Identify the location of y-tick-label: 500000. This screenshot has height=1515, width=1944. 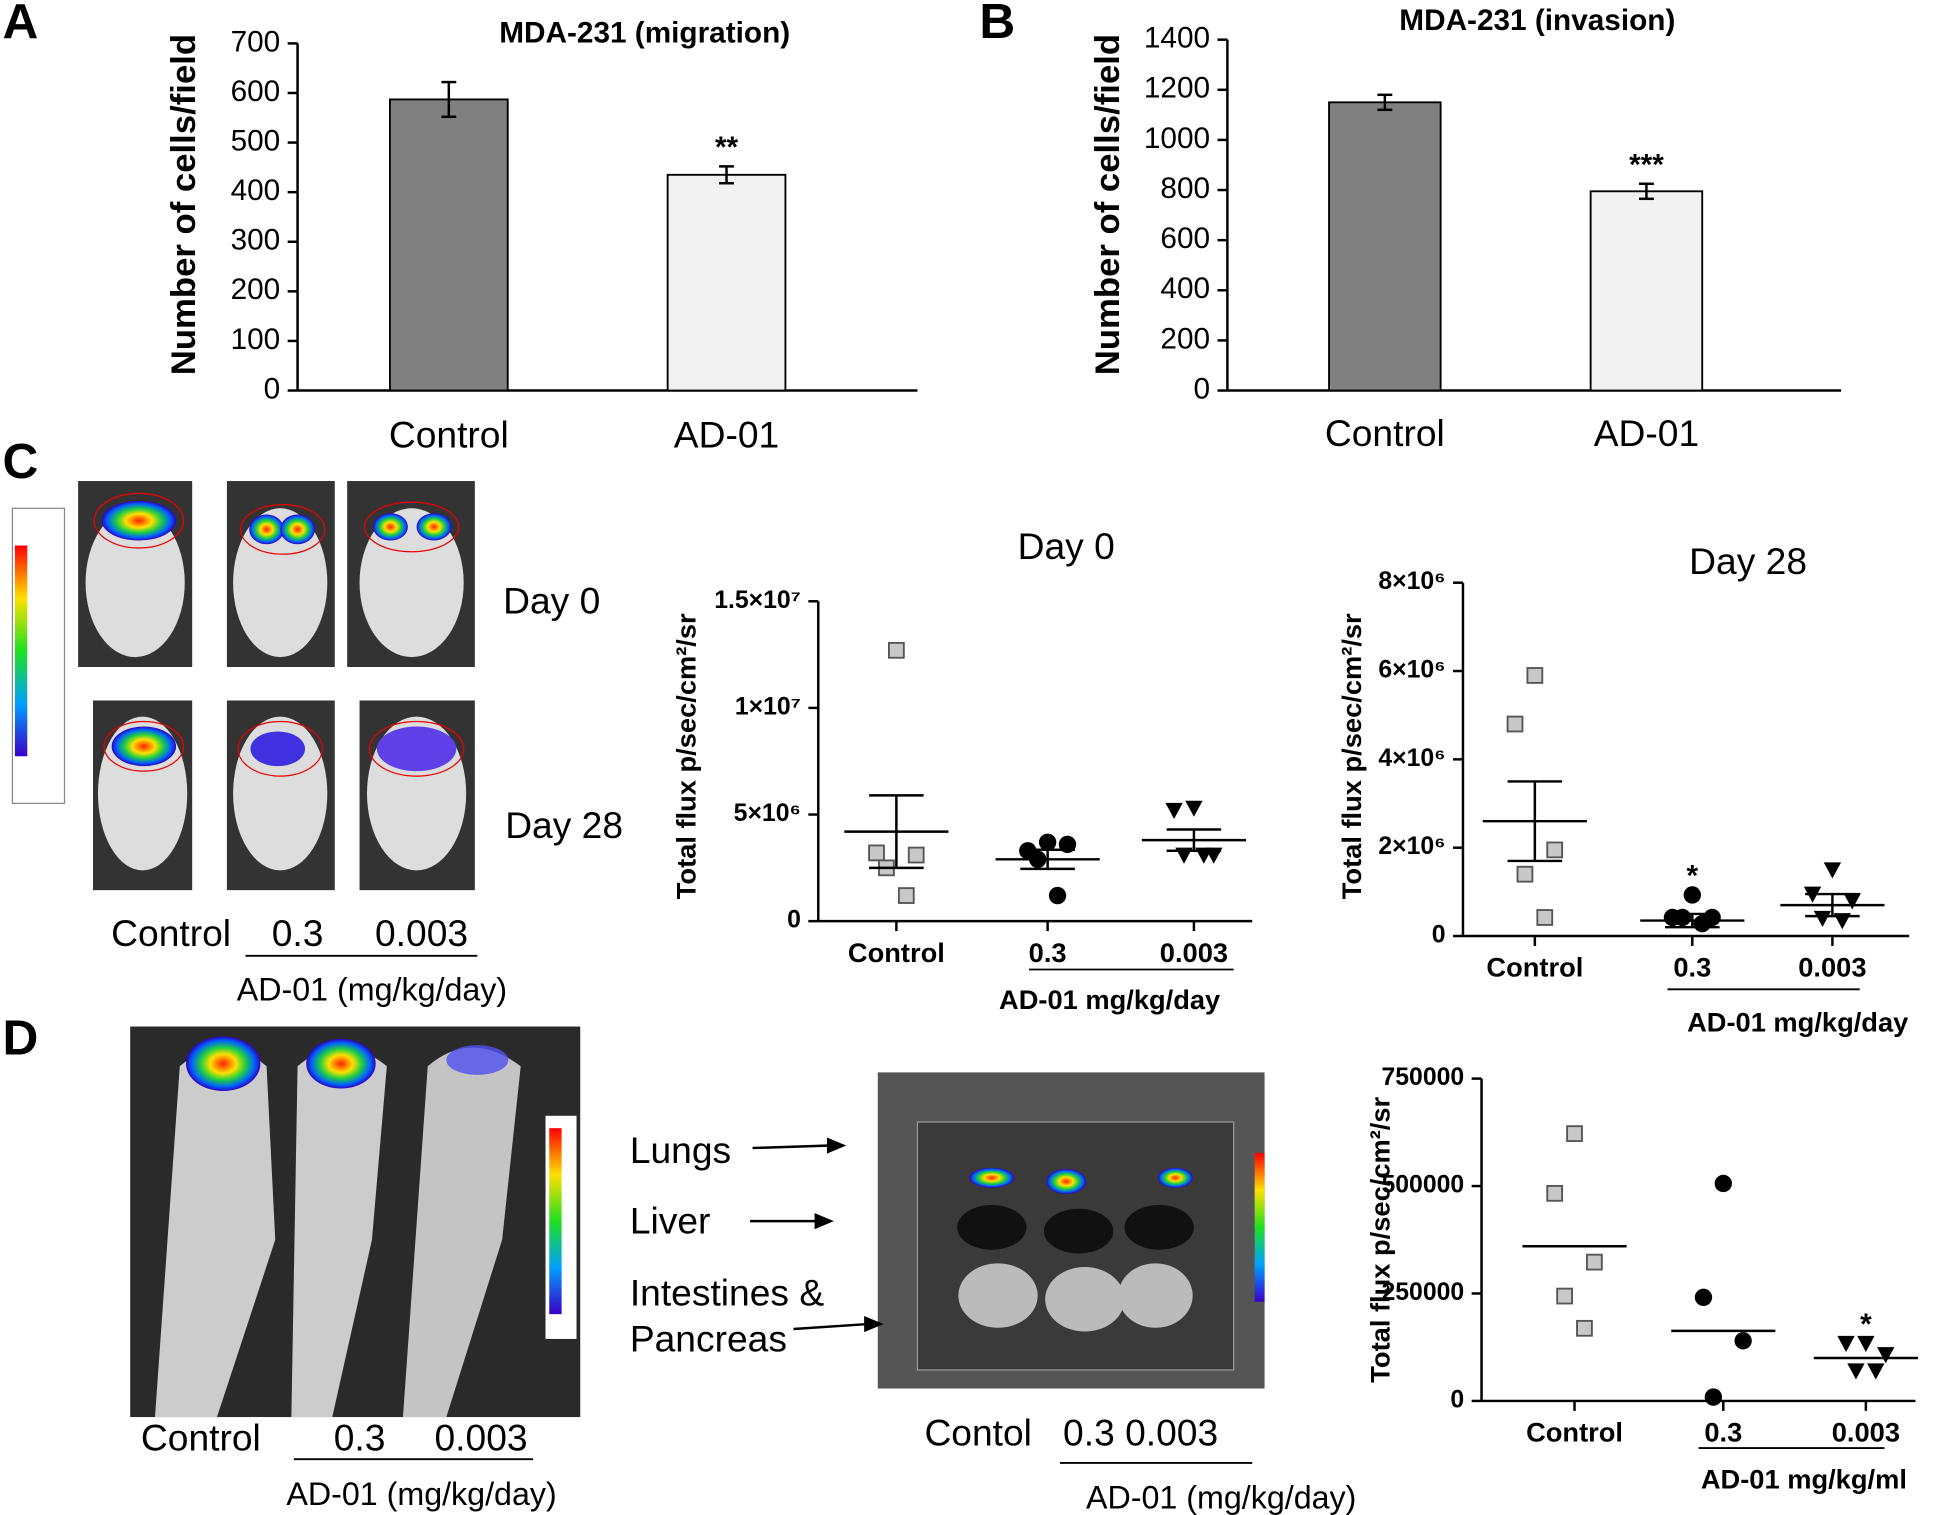
(1422, 1185).